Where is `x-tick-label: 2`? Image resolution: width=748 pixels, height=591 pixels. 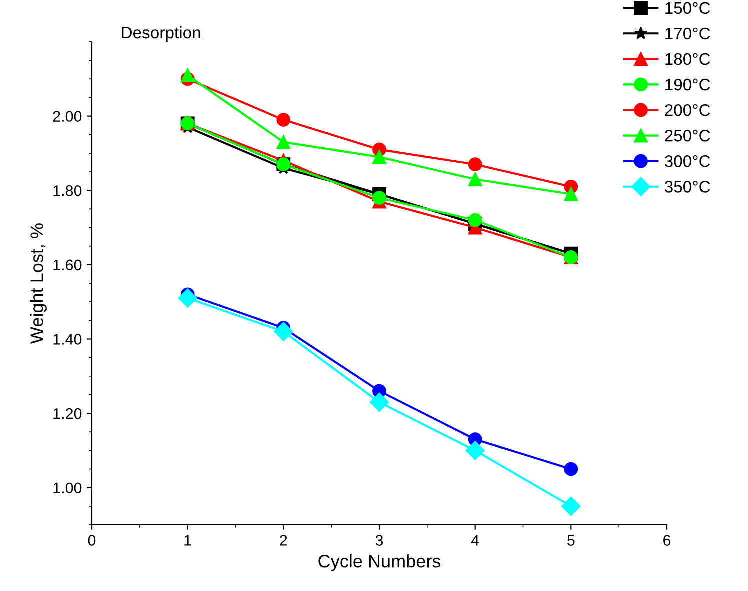
x-tick-label: 2 is located at coordinates (284, 540).